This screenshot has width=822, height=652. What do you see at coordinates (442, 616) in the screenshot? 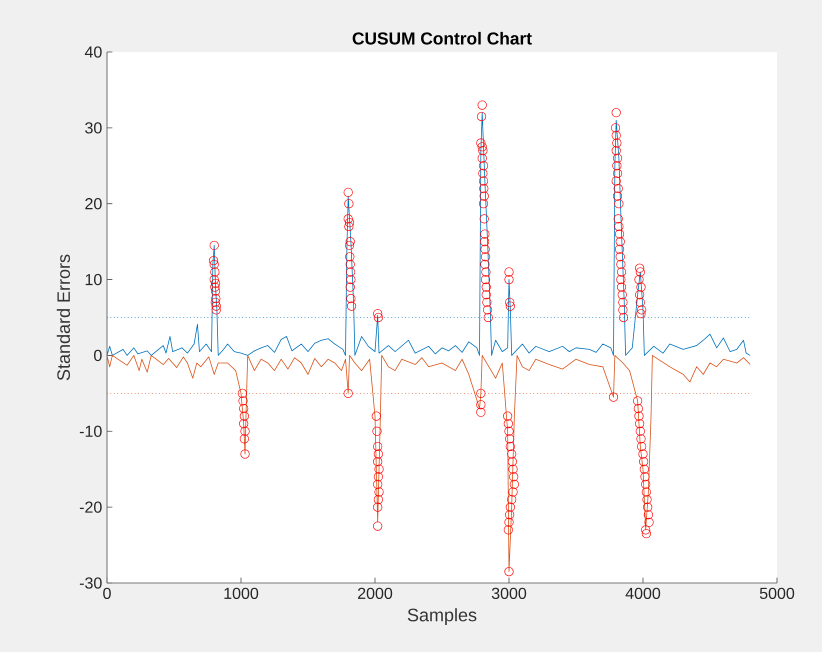
I see `x-axis-title: Samples` at bounding box center [442, 616].